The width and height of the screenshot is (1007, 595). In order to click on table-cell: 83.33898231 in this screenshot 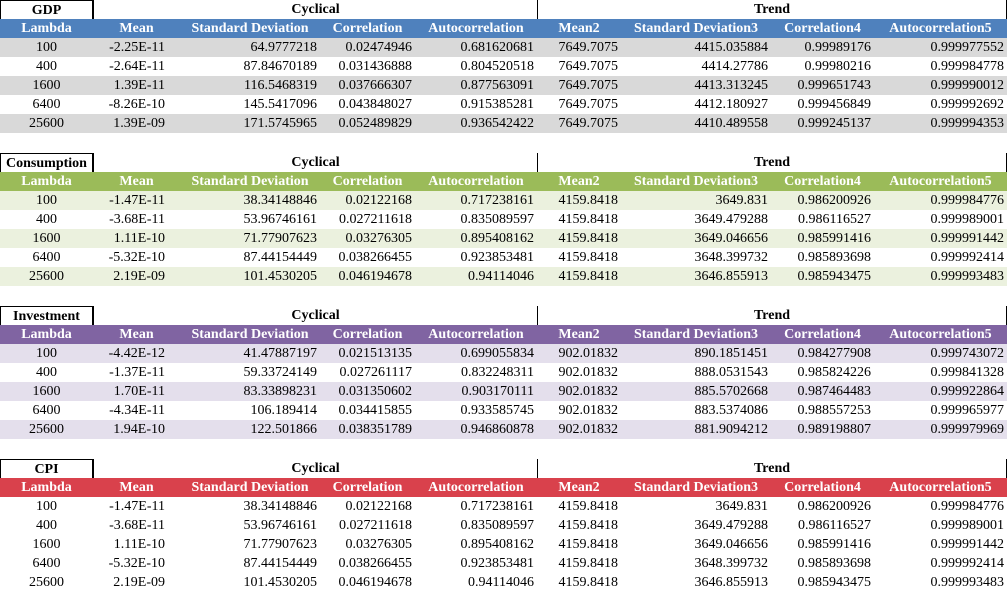, I will do `click(280, 391)`.